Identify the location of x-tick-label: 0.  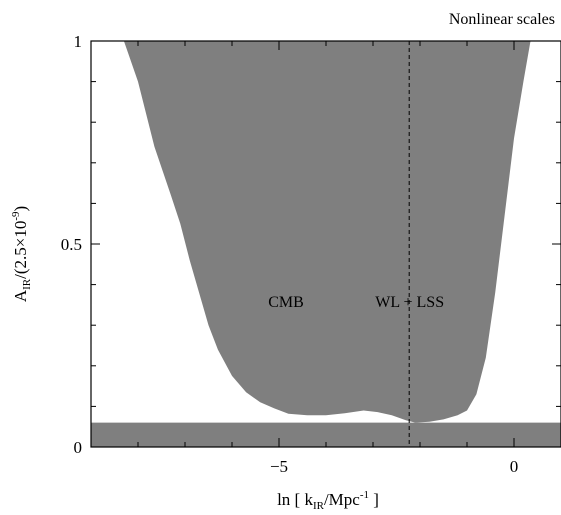
(514, 466).